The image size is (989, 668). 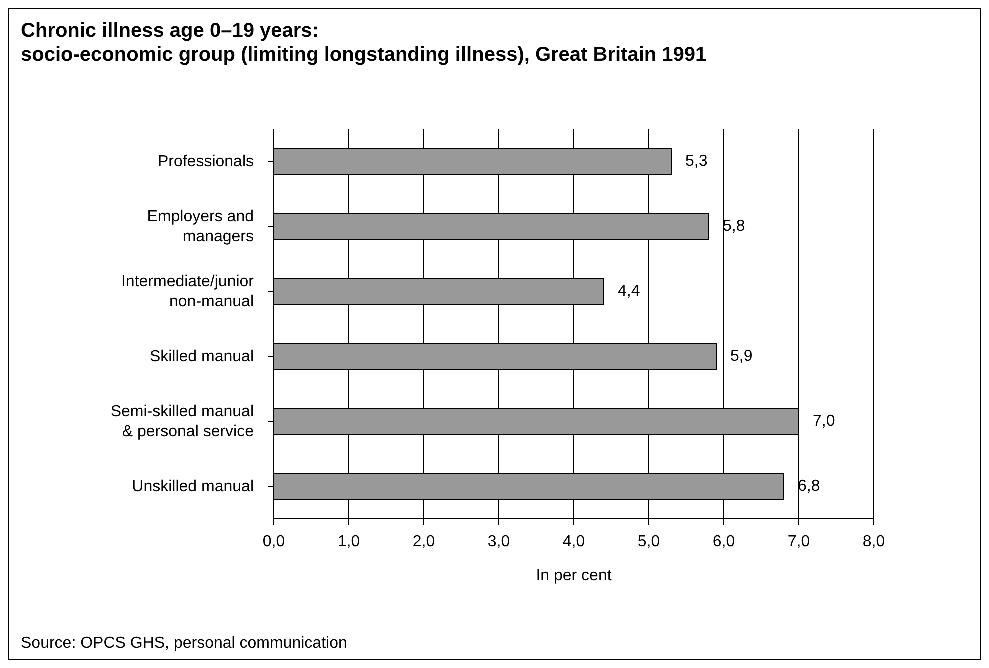 What do you see at coordinates (364, 43) in the screenshot?
I see `chart-title: Chronic illness age 0–19 years: socio-economic group (limiting longstanding illness), Great Britain 1991` at bounding box center [364, 43].